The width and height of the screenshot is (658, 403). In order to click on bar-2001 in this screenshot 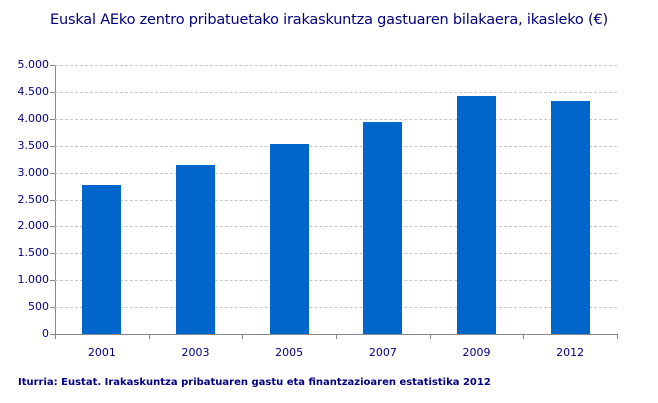, I will do `click(102, 259)`.